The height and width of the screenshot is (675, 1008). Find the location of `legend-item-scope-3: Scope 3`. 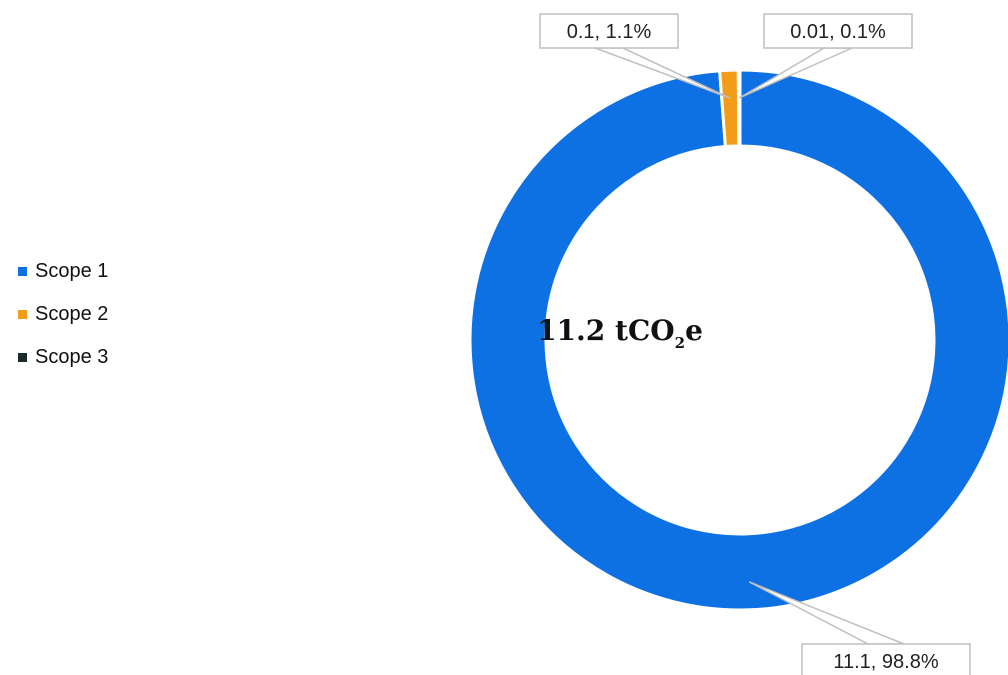

legend-item-scope-3: Scope 3 is located at coordinates (108, 357).